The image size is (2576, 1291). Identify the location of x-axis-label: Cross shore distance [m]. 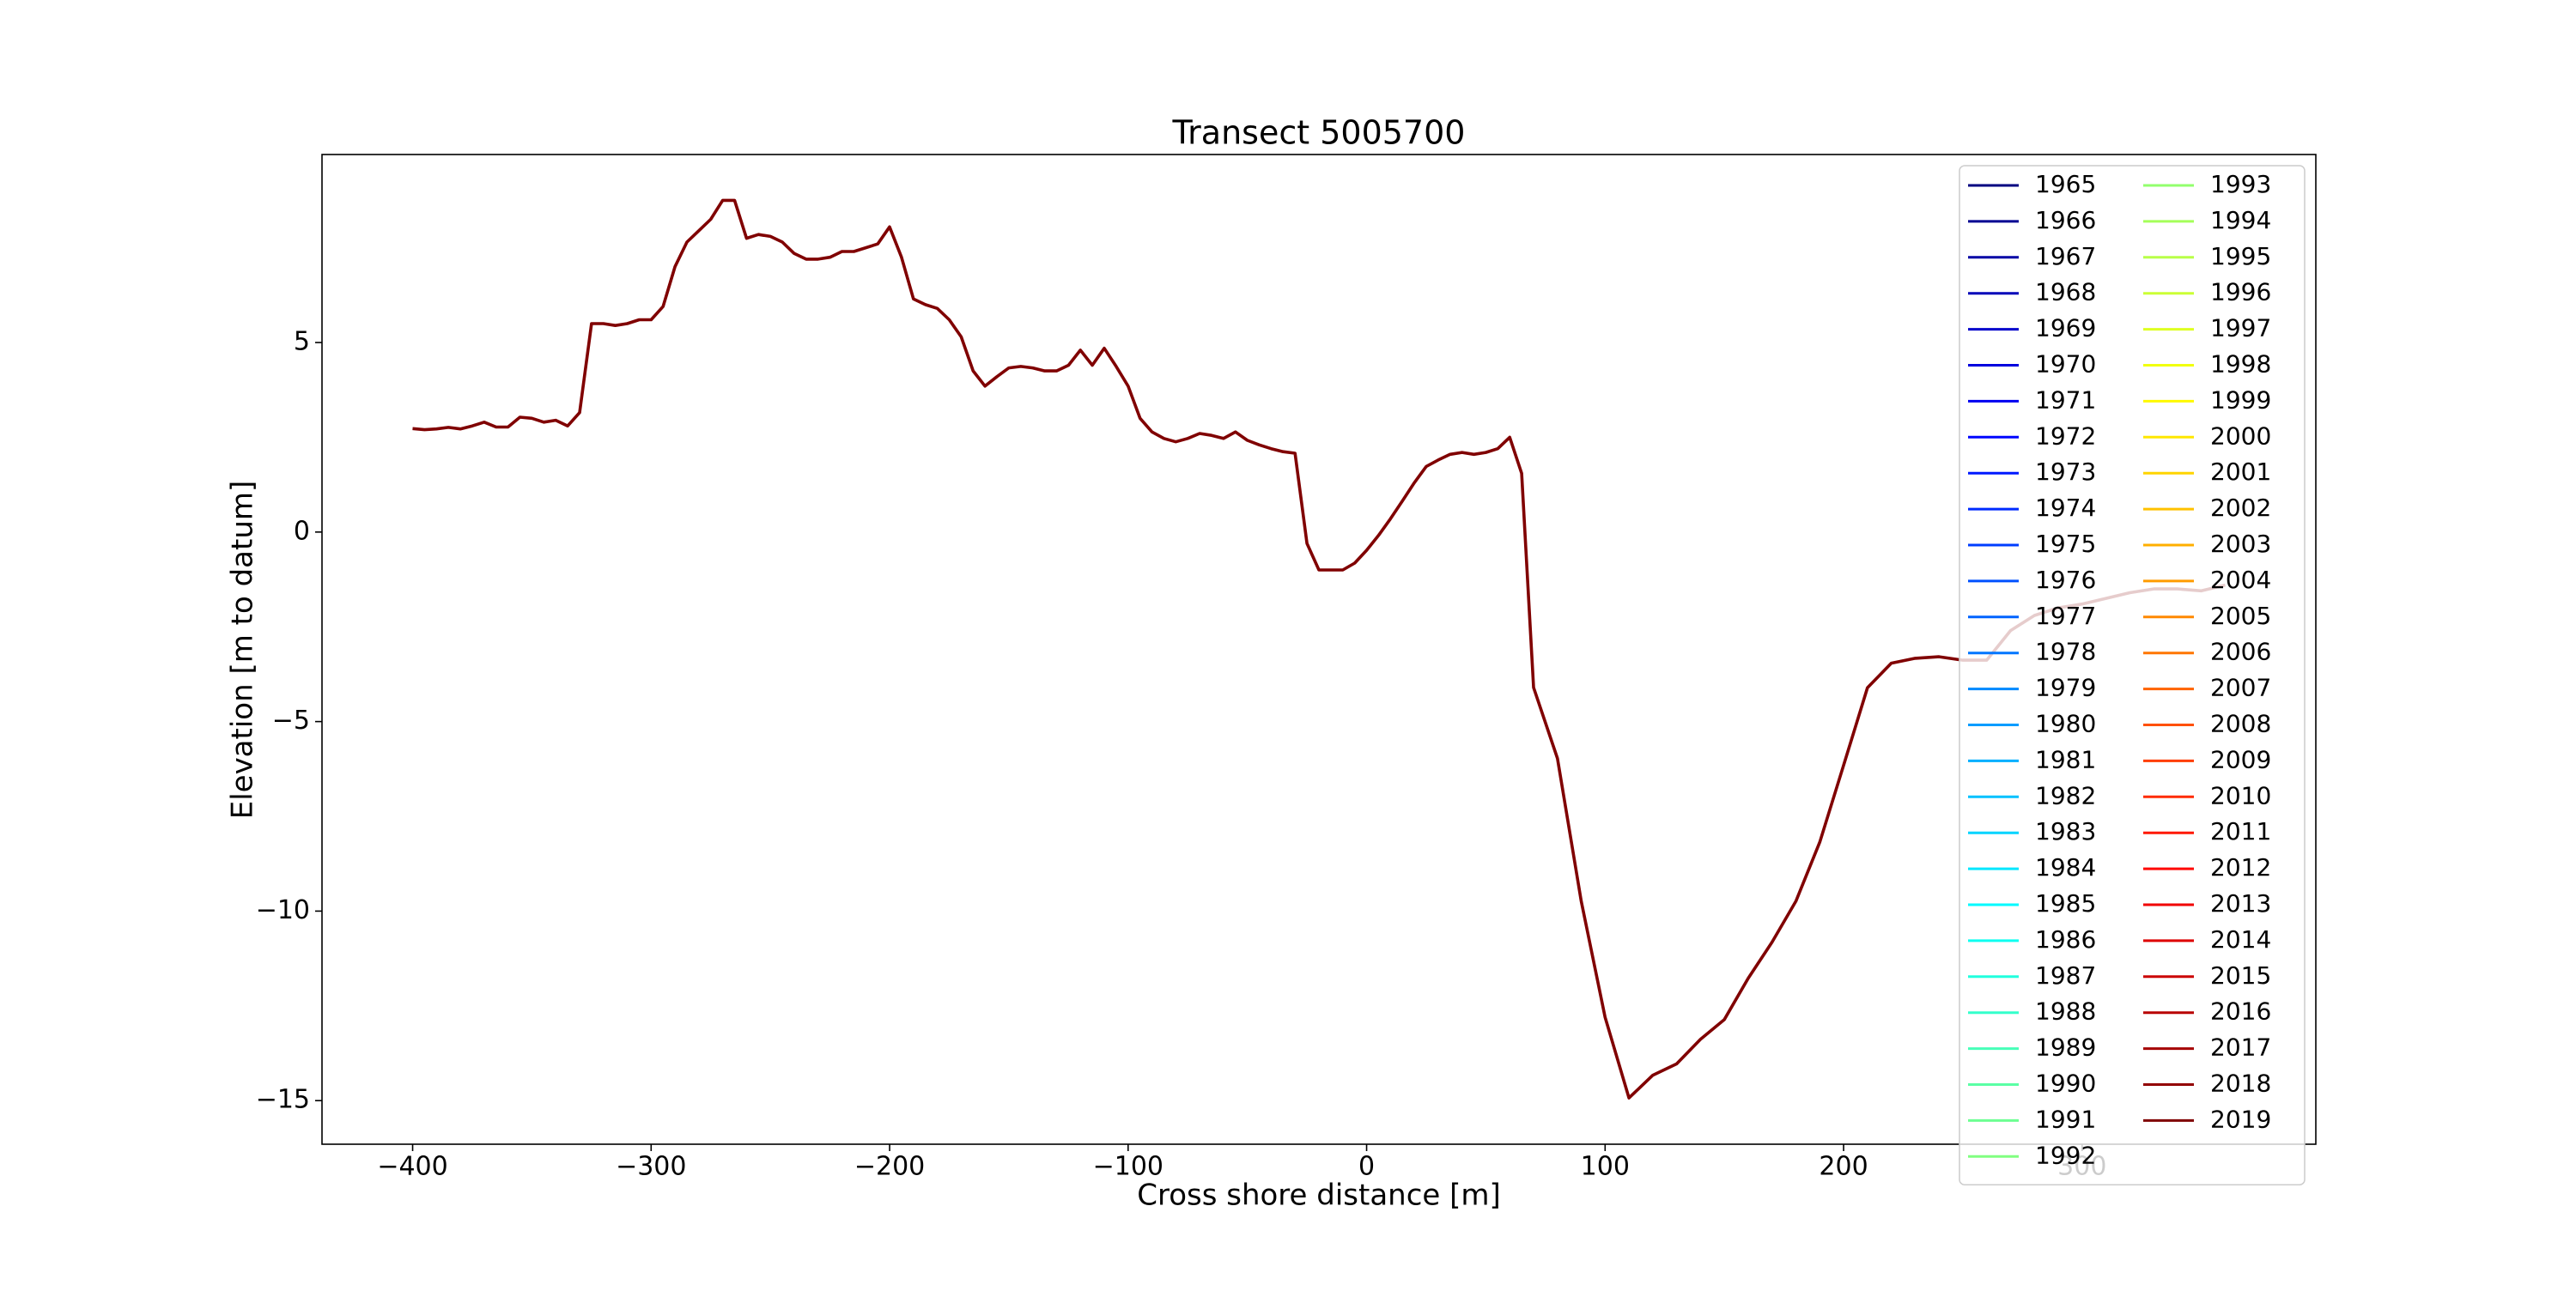
(1319, 1196).